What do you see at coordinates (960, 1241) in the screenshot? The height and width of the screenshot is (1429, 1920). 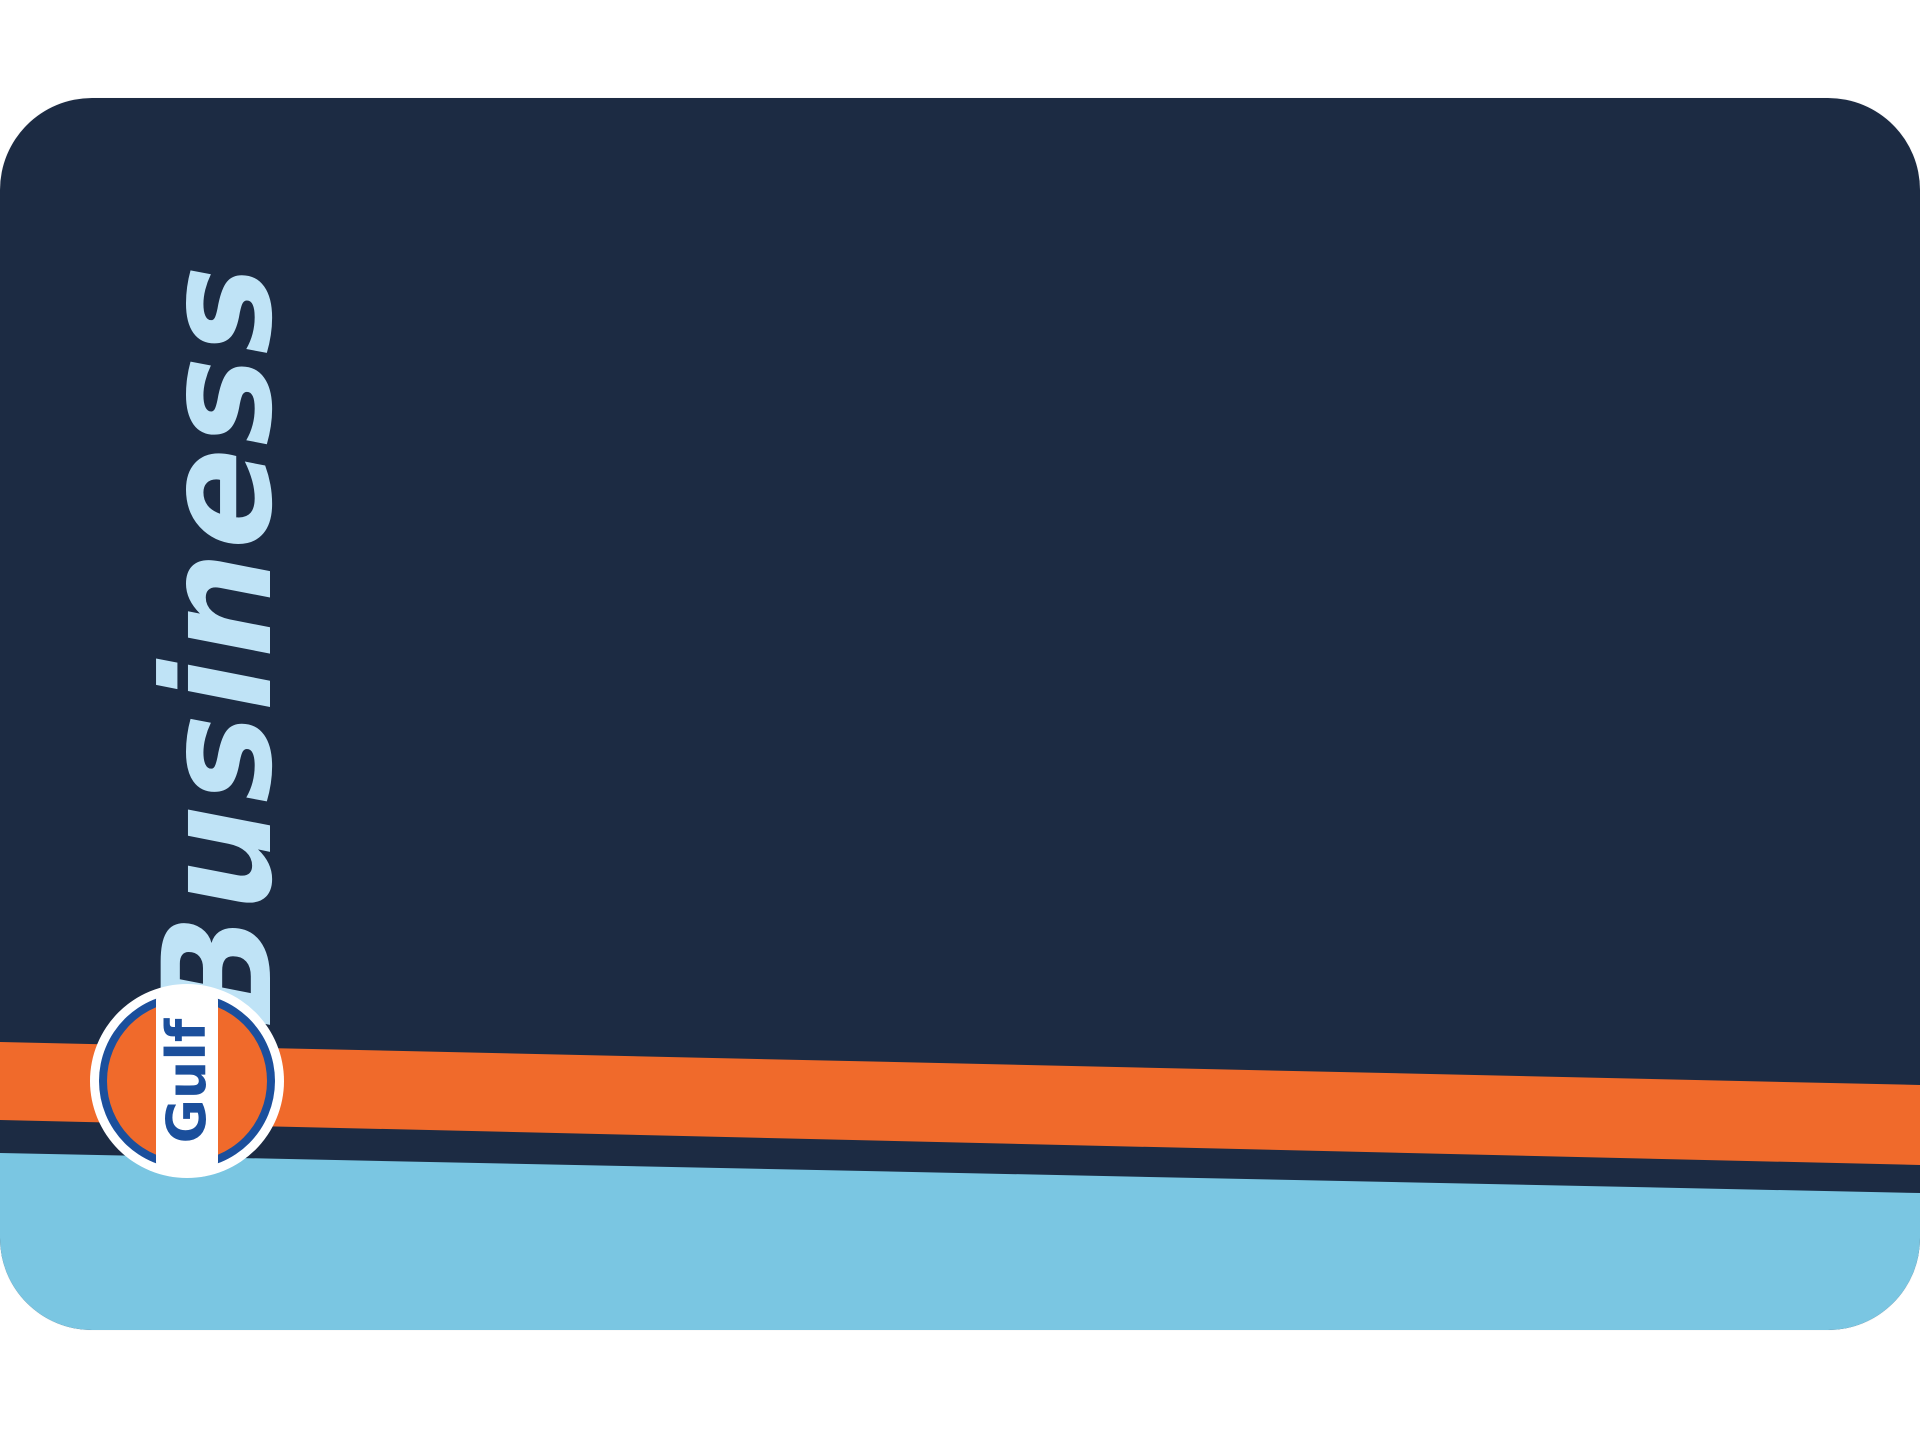 I see `light-blue-band` at bounding box center [960, 1241].